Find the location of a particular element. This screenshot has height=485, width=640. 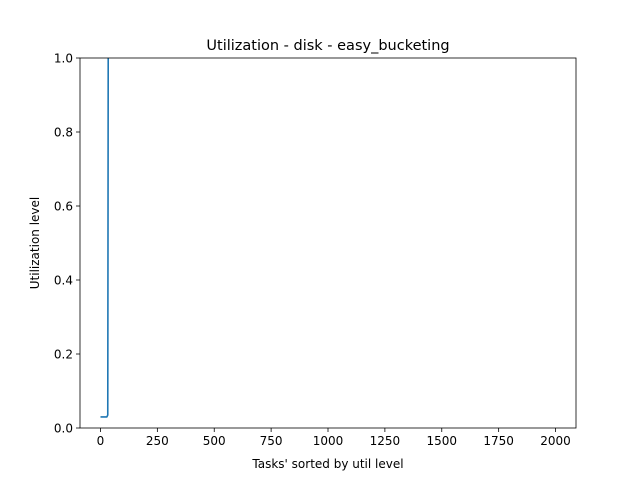

x-tick-label: 1000 is located at coordinates (328, 441).